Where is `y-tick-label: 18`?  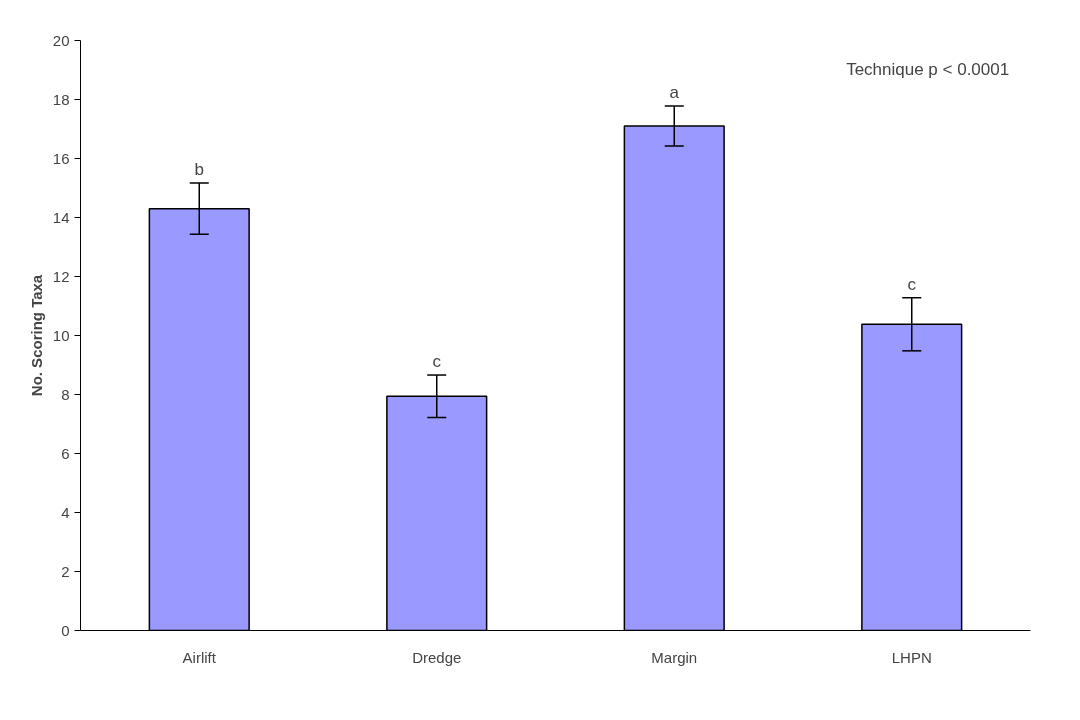 y-tick-label: 18 is located at coordinates (61, 99).